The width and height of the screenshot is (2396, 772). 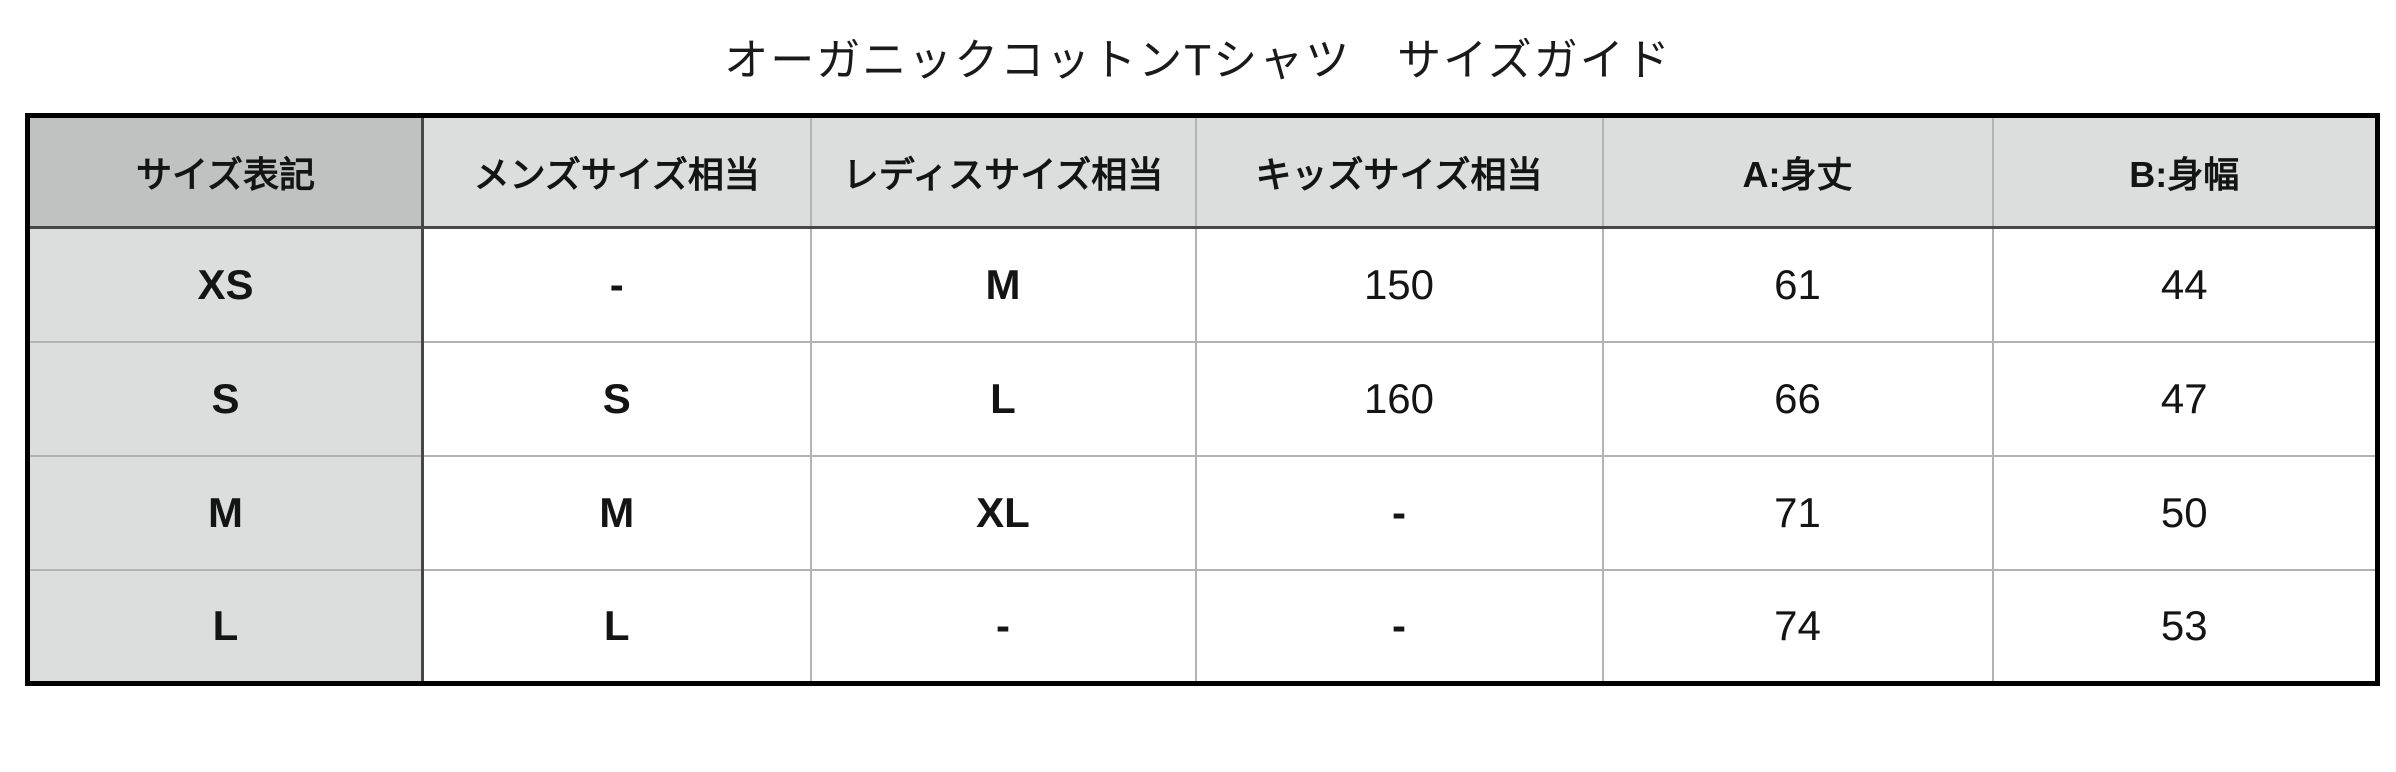 I want to click on value-cell-ladies-size: L, so click(x=1003, y=398).